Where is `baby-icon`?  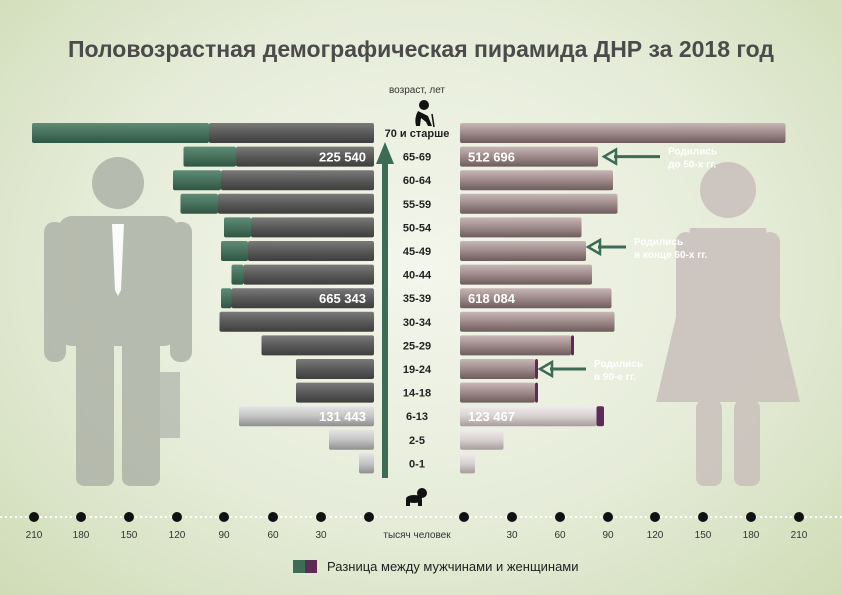 baby-icon is located at coordinates (416, 497).